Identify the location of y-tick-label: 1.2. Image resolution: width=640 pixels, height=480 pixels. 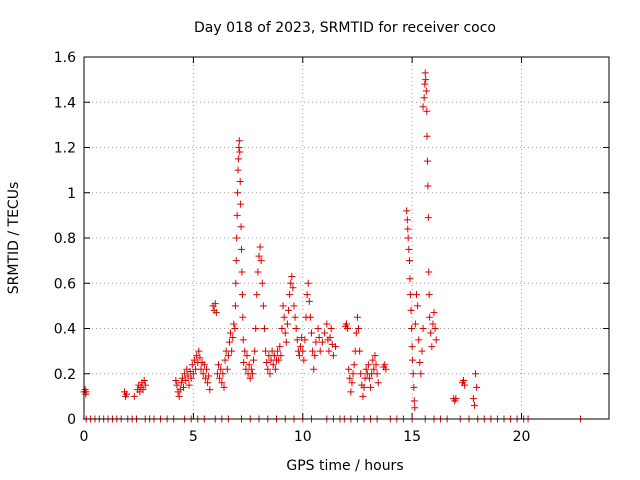
(65, 149).